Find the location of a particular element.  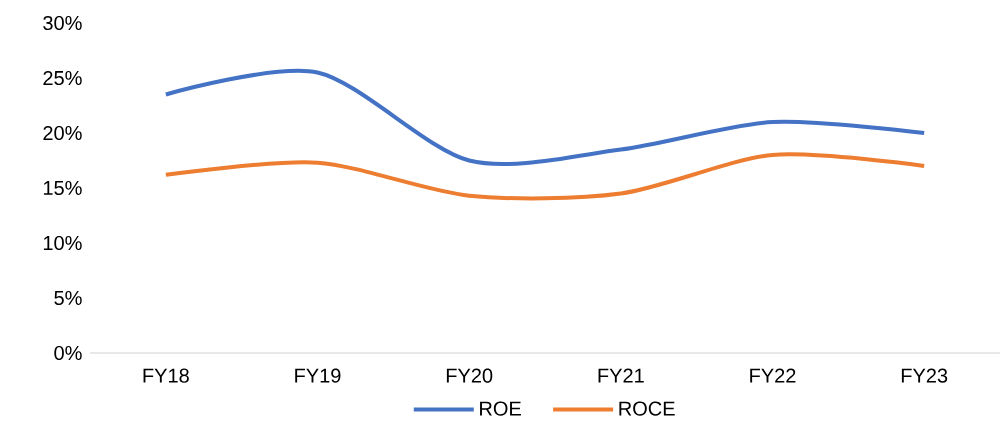

y-tick-label: 25% is located at coordinates (62, 78).